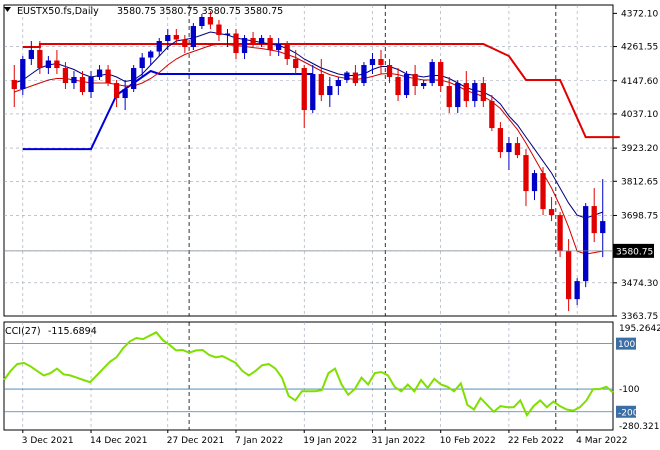 The height and width of the screenshot is (450, 660). I want to click on cci-level-tag-label: -200, so click(628, 413).